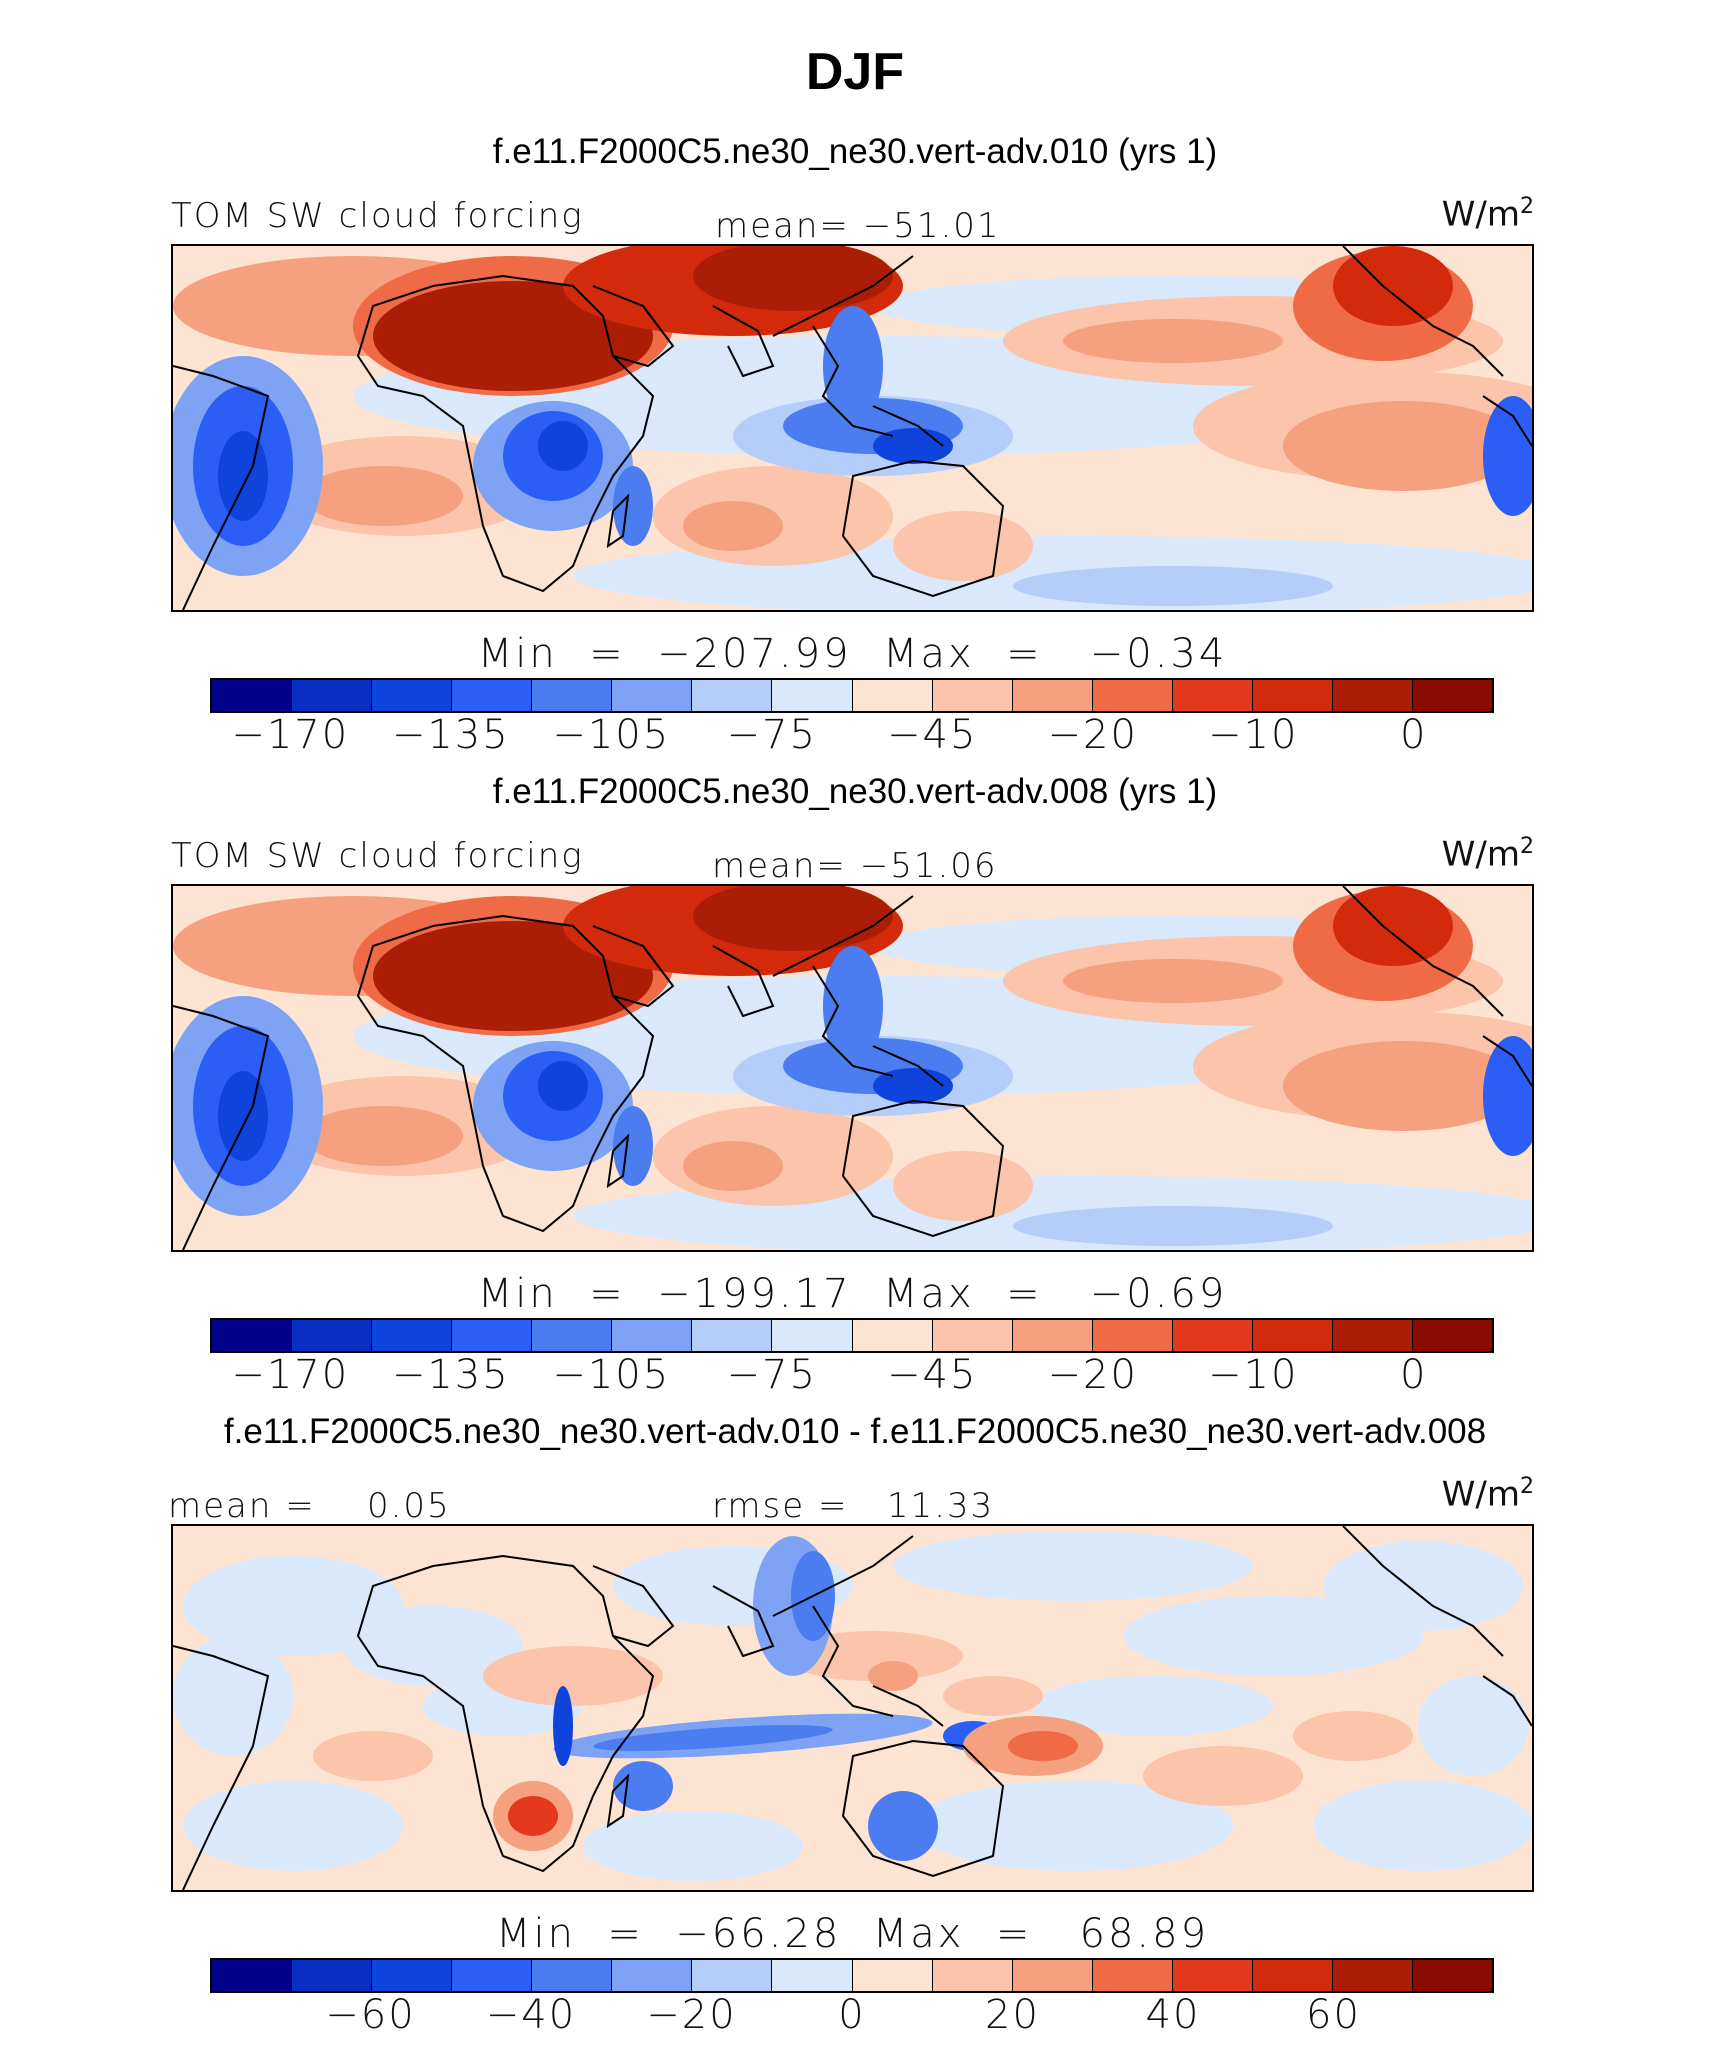  What do you see at coordinates (377, 216) in the screenshot?
I see `panel-1-variable-label: TOM SW cloud forcing` at bounding box center [377, 216].